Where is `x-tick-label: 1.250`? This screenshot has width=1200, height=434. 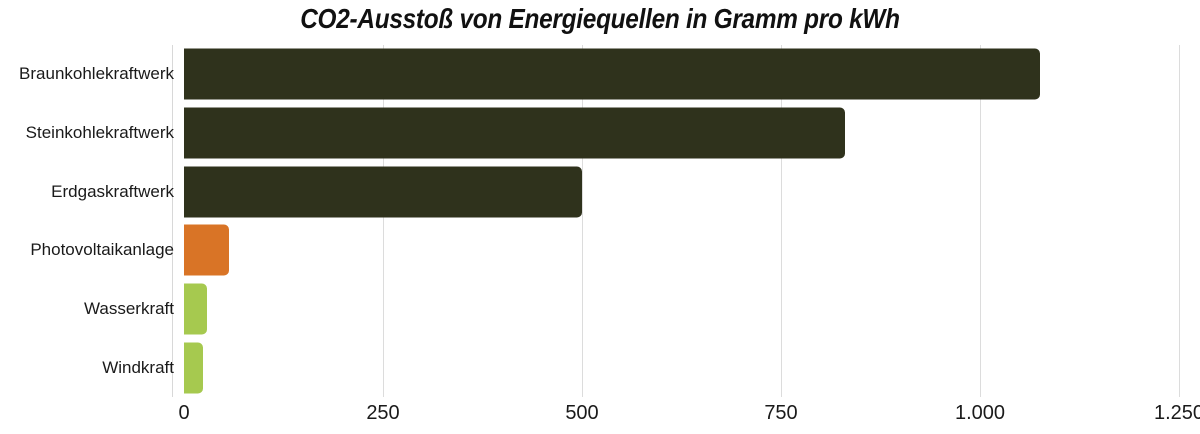 x-tick-label: 1.250 is located at coordinates (1176, 413).